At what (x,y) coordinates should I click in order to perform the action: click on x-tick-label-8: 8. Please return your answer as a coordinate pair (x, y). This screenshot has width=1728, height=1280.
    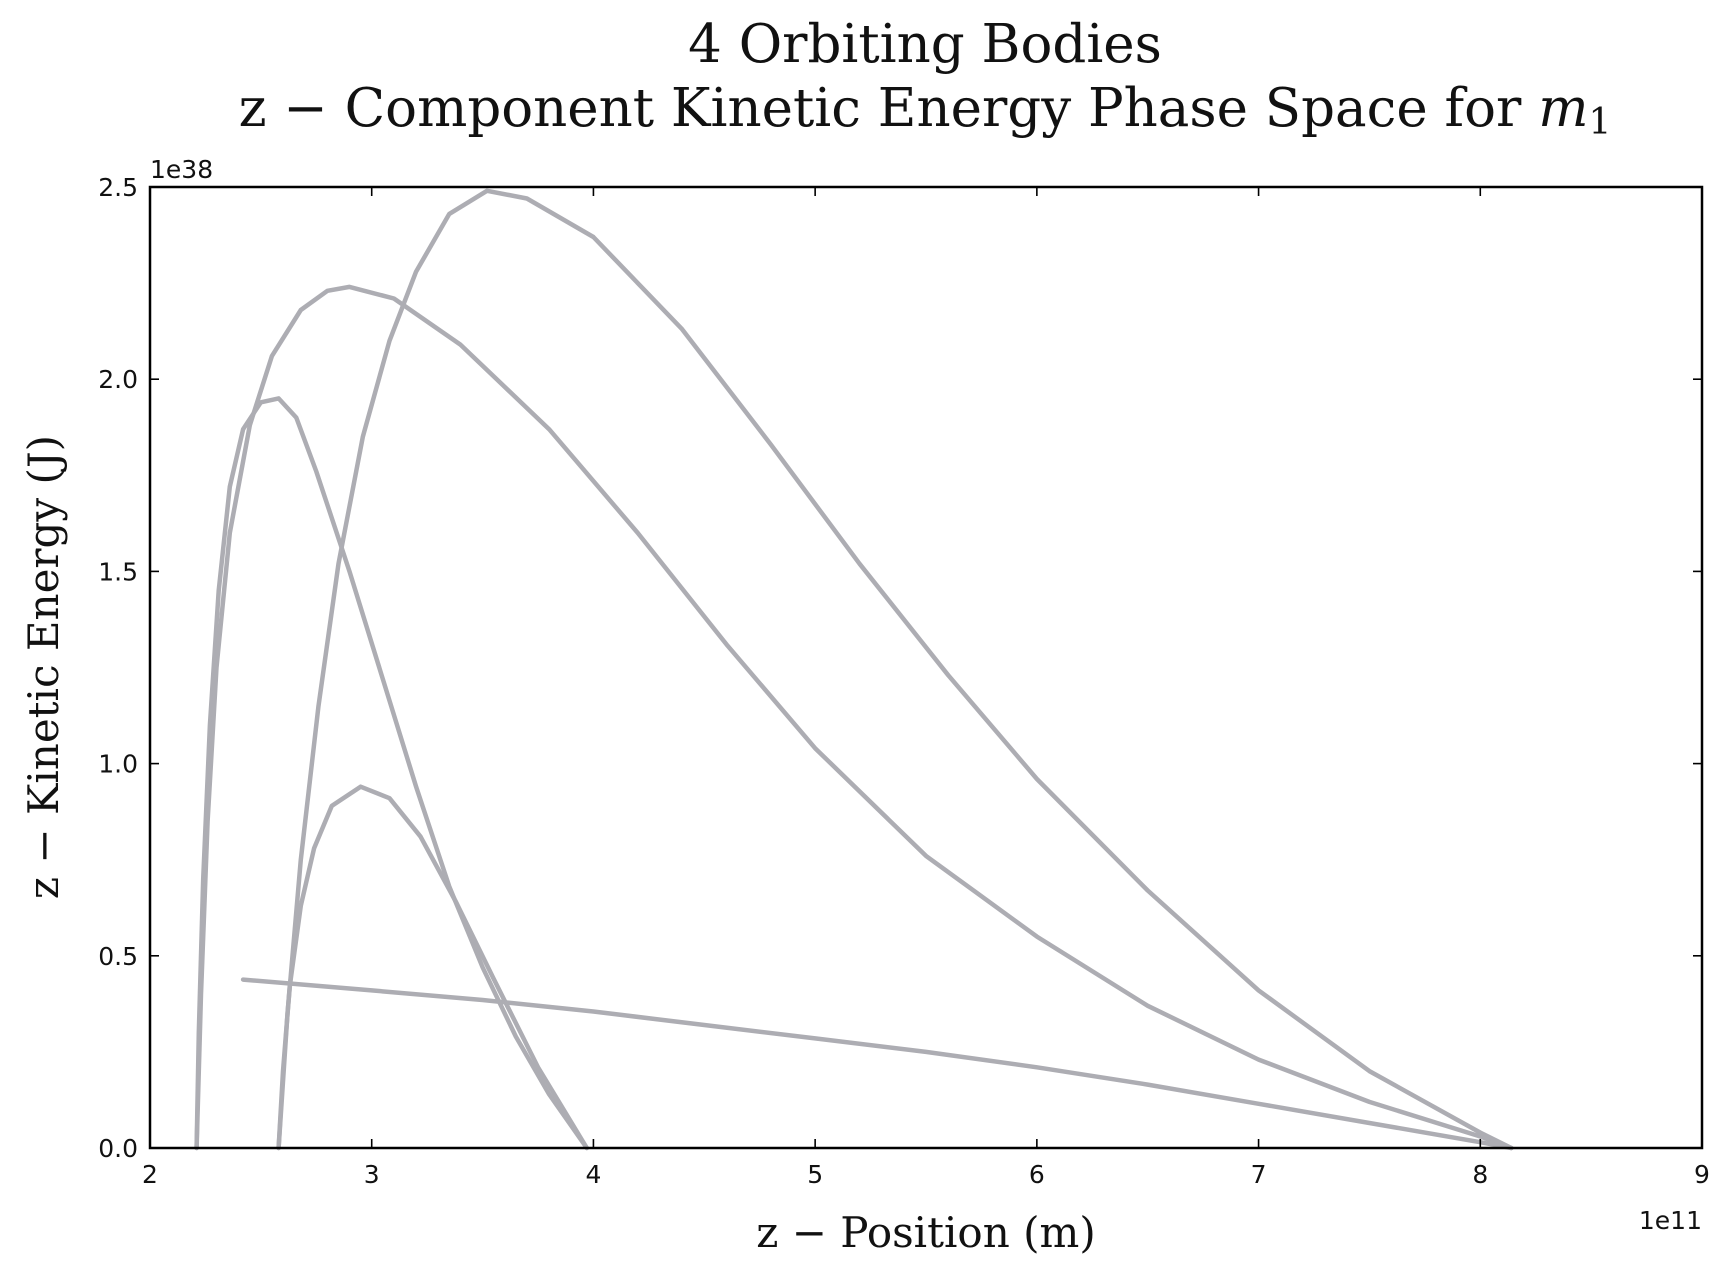
    Looking at the image, I should click on (1480, 1174).